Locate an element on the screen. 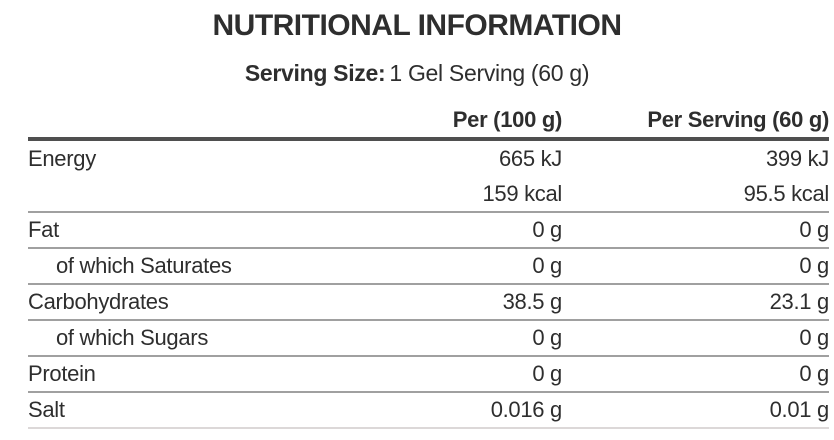 This screenshot has width=834, height=440. table-row: Energy 665 kJ 399 kJ is located at coordinates (428, 159).